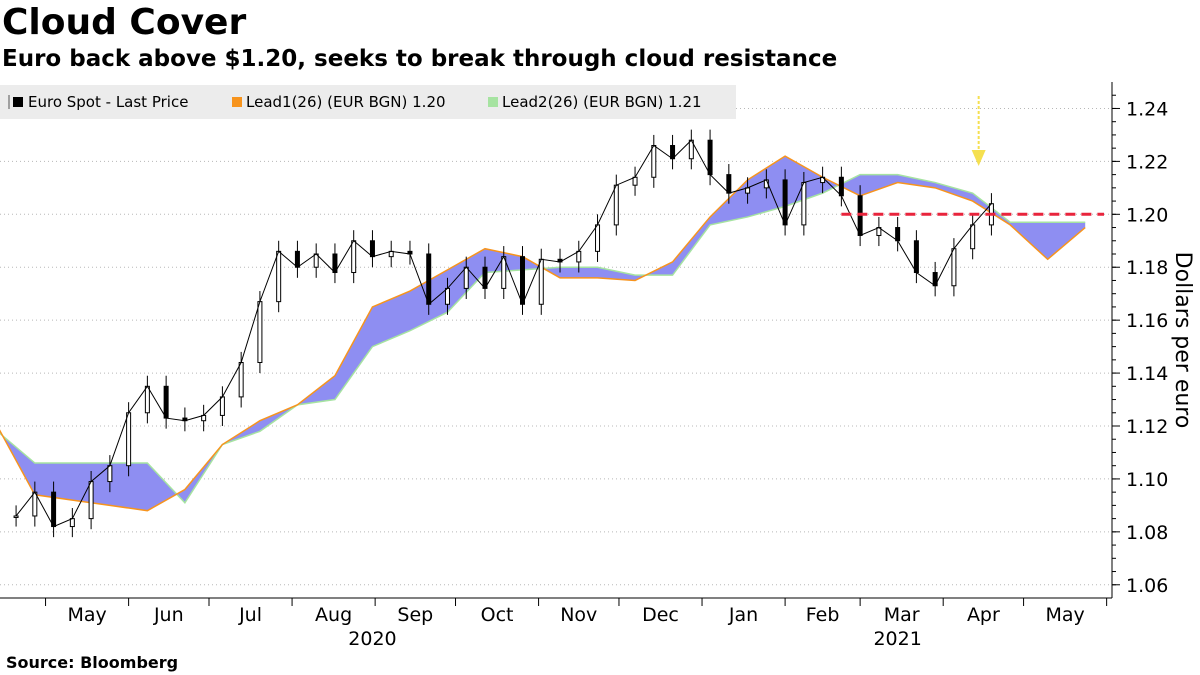 This screenshot has width=1200, height=675. What do you see at coordinates (897, 639) in the screenshot?
I see `x-year-label: 2021` at bounding box center [897, 639].